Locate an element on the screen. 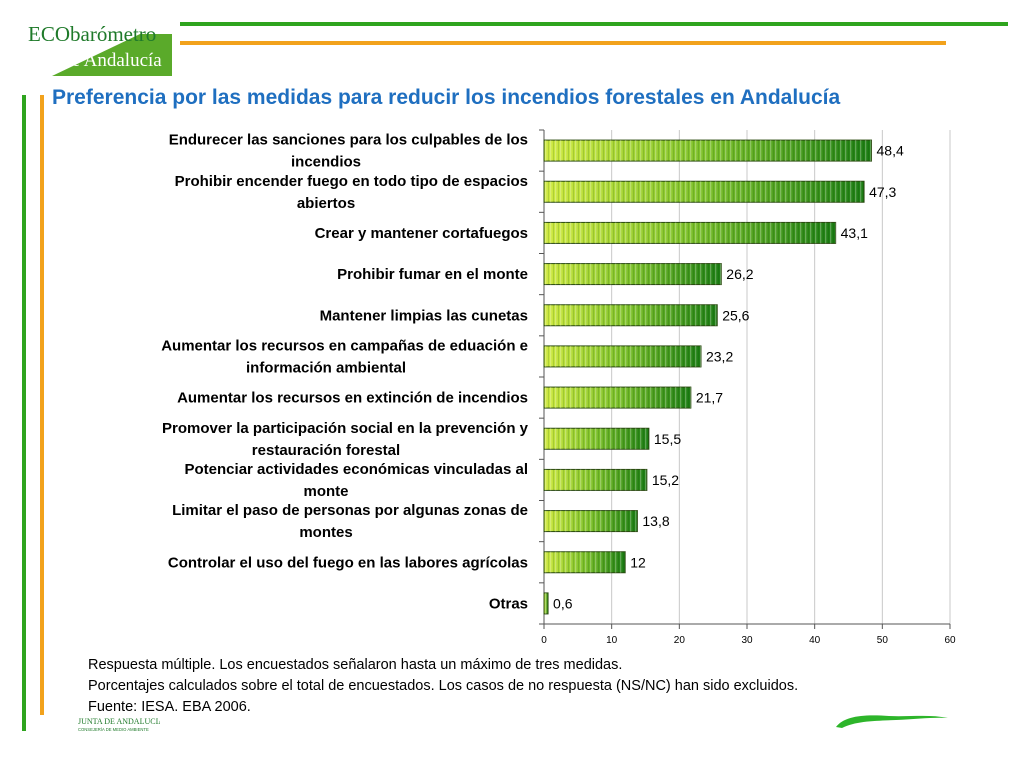  data-label: 43,1 is located at coordinates (854, 233).